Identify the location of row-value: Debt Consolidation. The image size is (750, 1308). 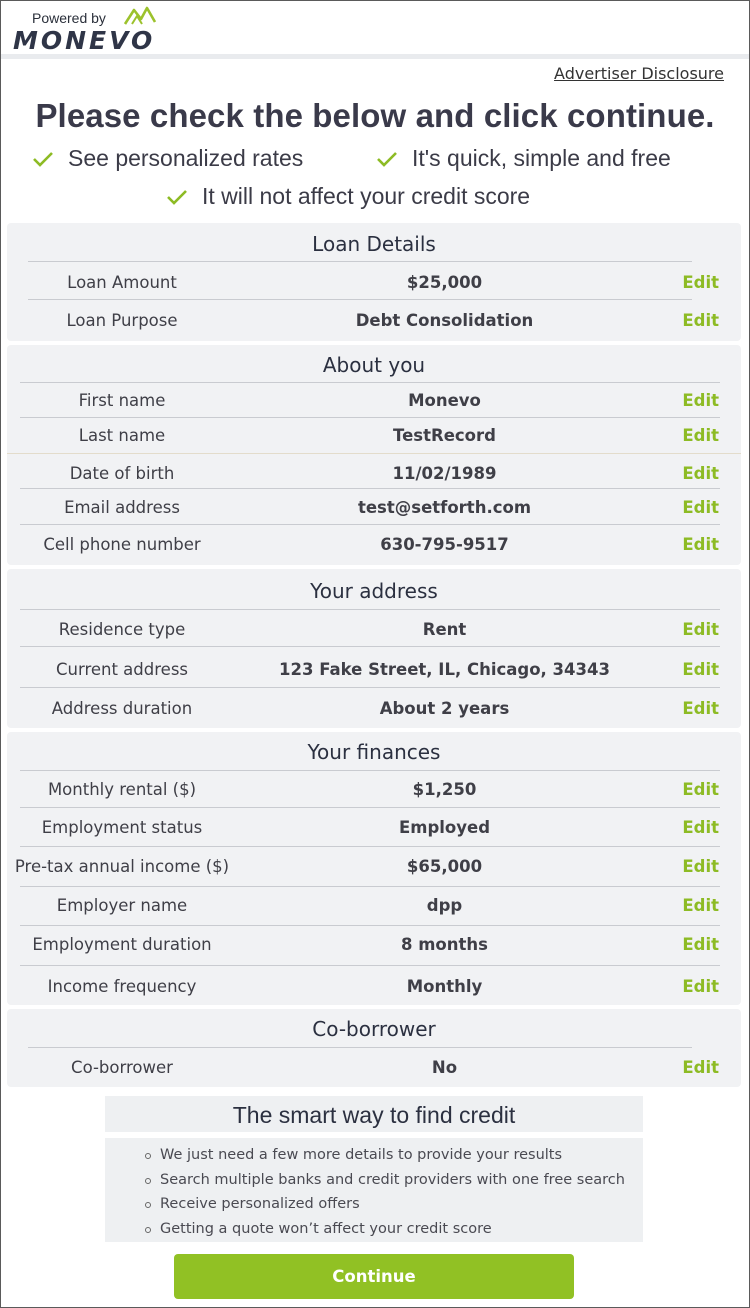
(444, 320).